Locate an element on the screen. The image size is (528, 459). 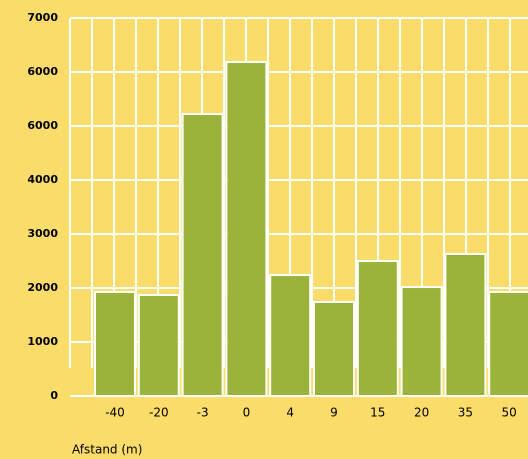
x-tick-label: 4 is located at coordinates (290, 413).